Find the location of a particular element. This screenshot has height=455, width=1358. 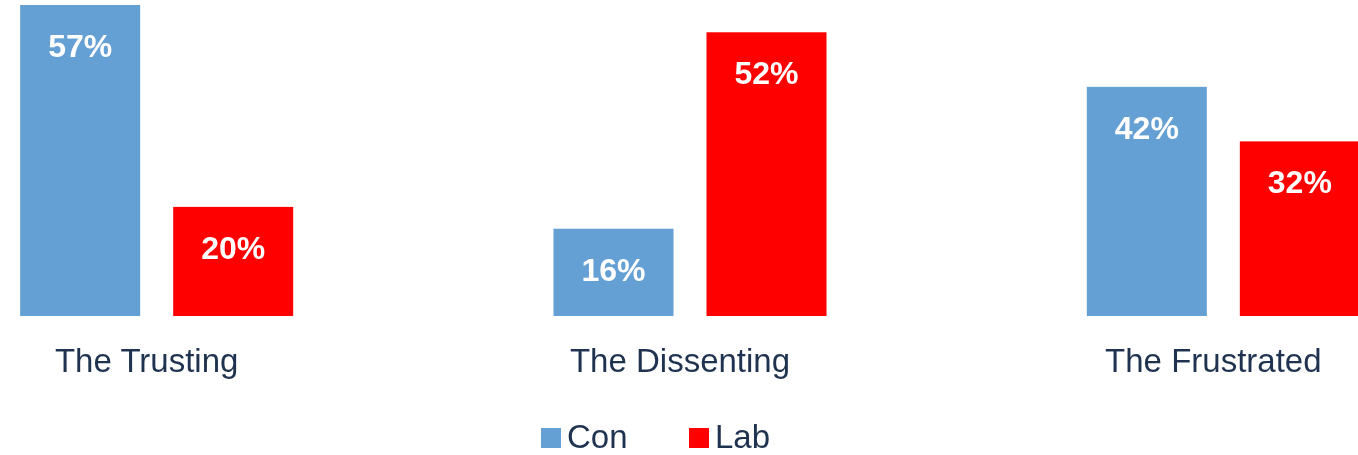

x-tick-label: The Dissenting is located at coordinates (680, 360).